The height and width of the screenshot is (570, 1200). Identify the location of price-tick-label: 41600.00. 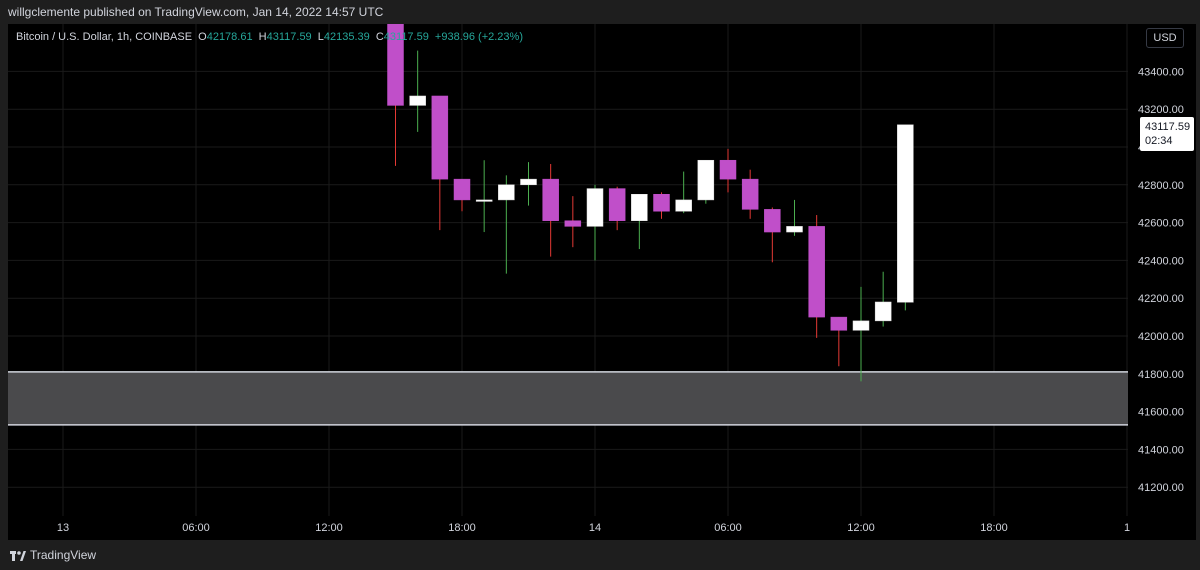
(1161, 413).